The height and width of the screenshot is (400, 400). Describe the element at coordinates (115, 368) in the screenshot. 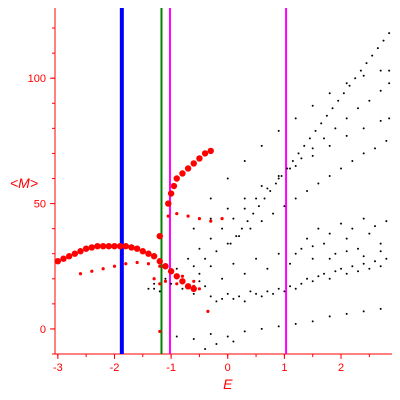

I see `x-tick-label: -2` at that location.